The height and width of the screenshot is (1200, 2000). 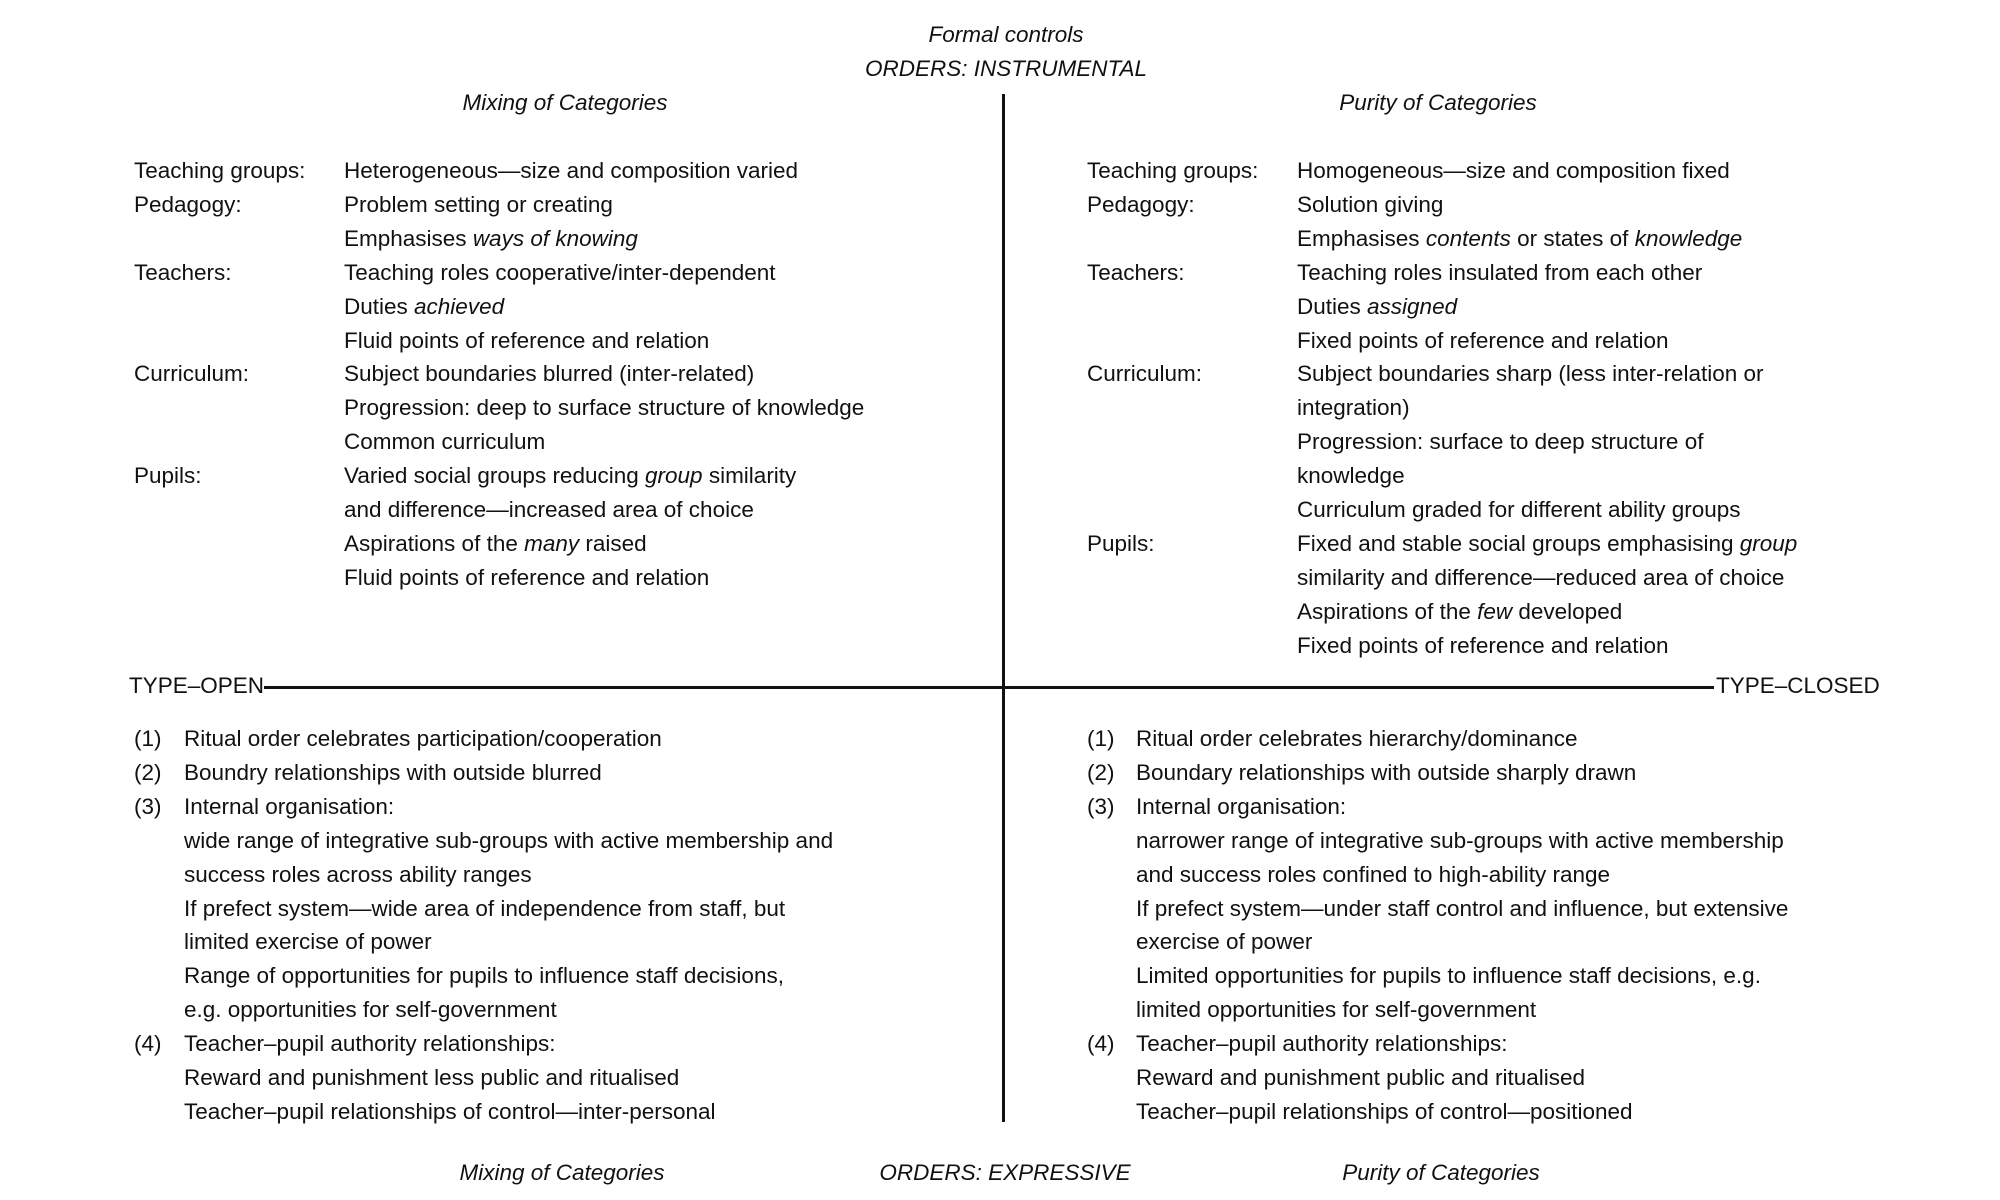 What do you see at coordinates (1441, 1172) in the screenshot?
I see `bottom-right-heading: Purity of Categories` at bounding box center [1441, 1172].